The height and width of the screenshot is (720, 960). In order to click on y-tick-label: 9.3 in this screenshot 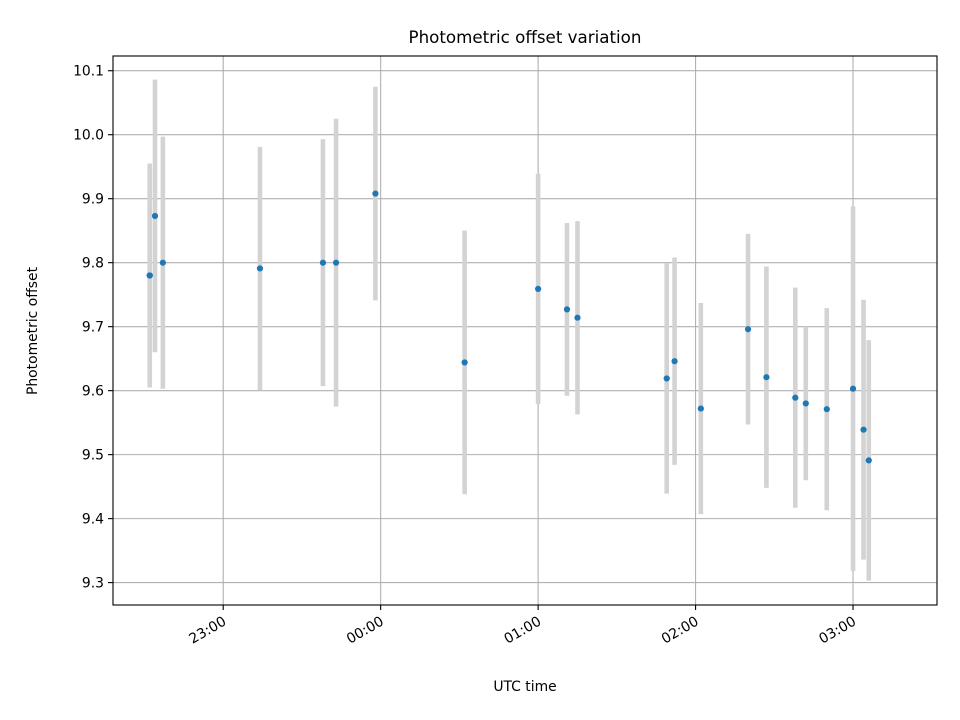, I will do `click(93, 584)`.